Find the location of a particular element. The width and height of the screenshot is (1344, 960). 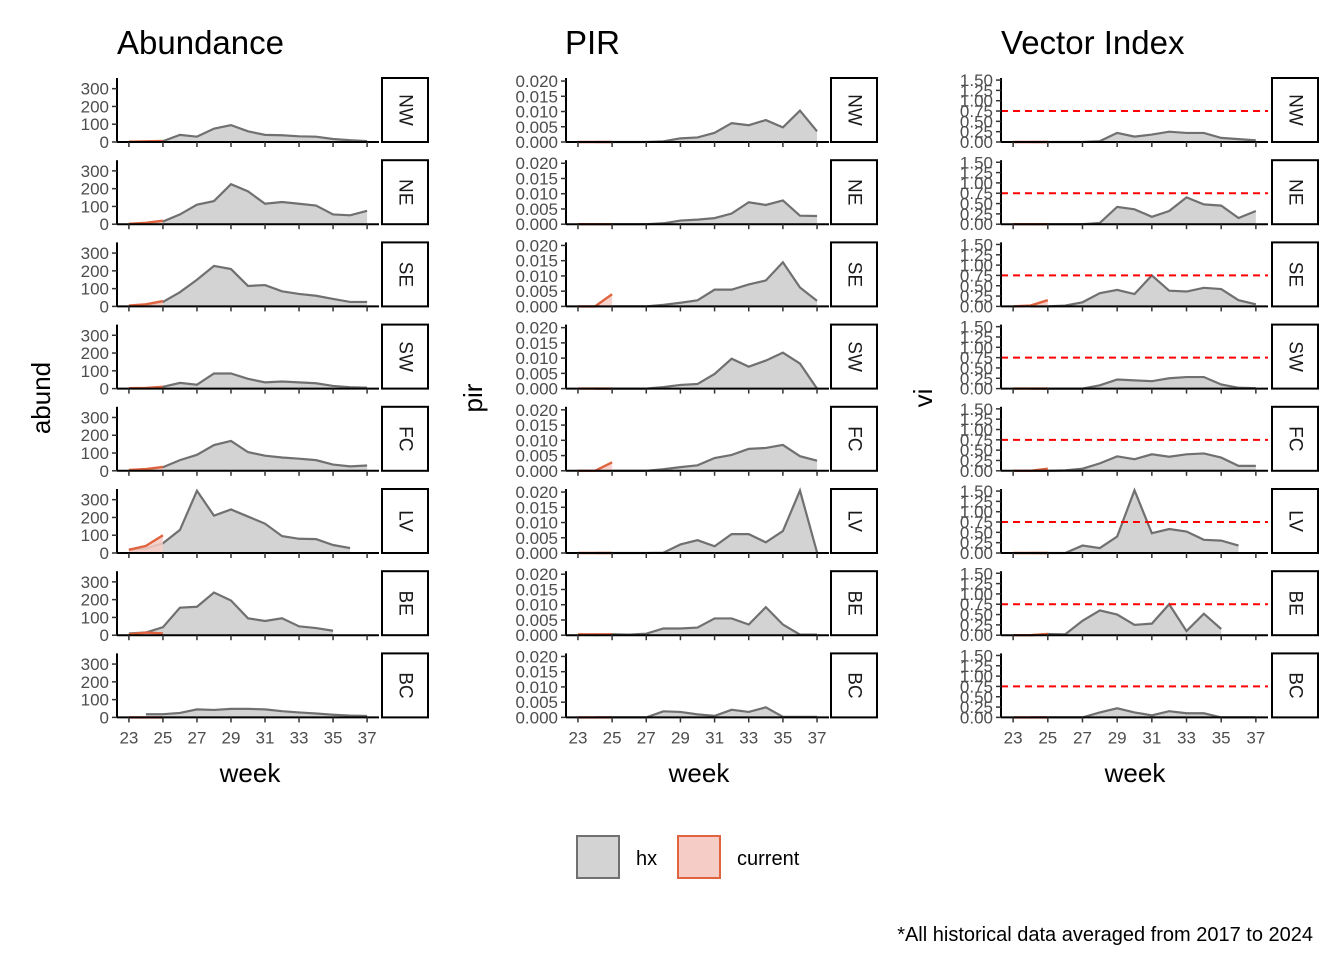

y-tick-label: 0.75 is located at coordinates (976, 358).